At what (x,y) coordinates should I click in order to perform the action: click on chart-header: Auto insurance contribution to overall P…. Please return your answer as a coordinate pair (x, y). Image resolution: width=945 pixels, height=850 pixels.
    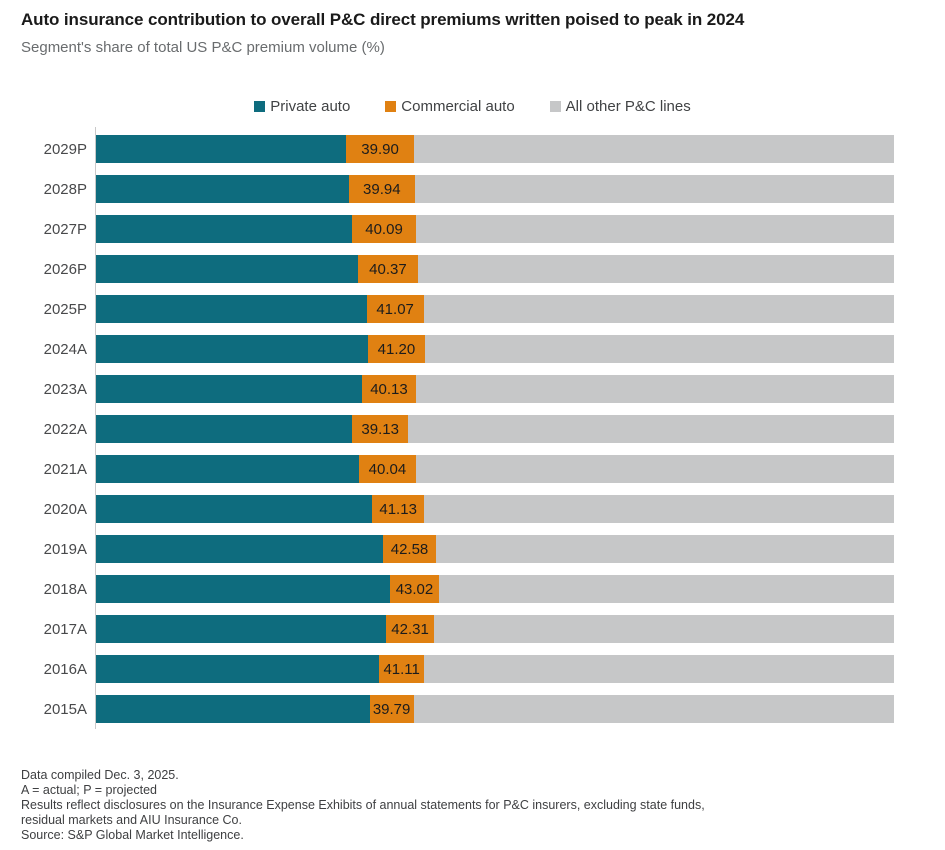
    Looking at the image, I should click on (472, 28).